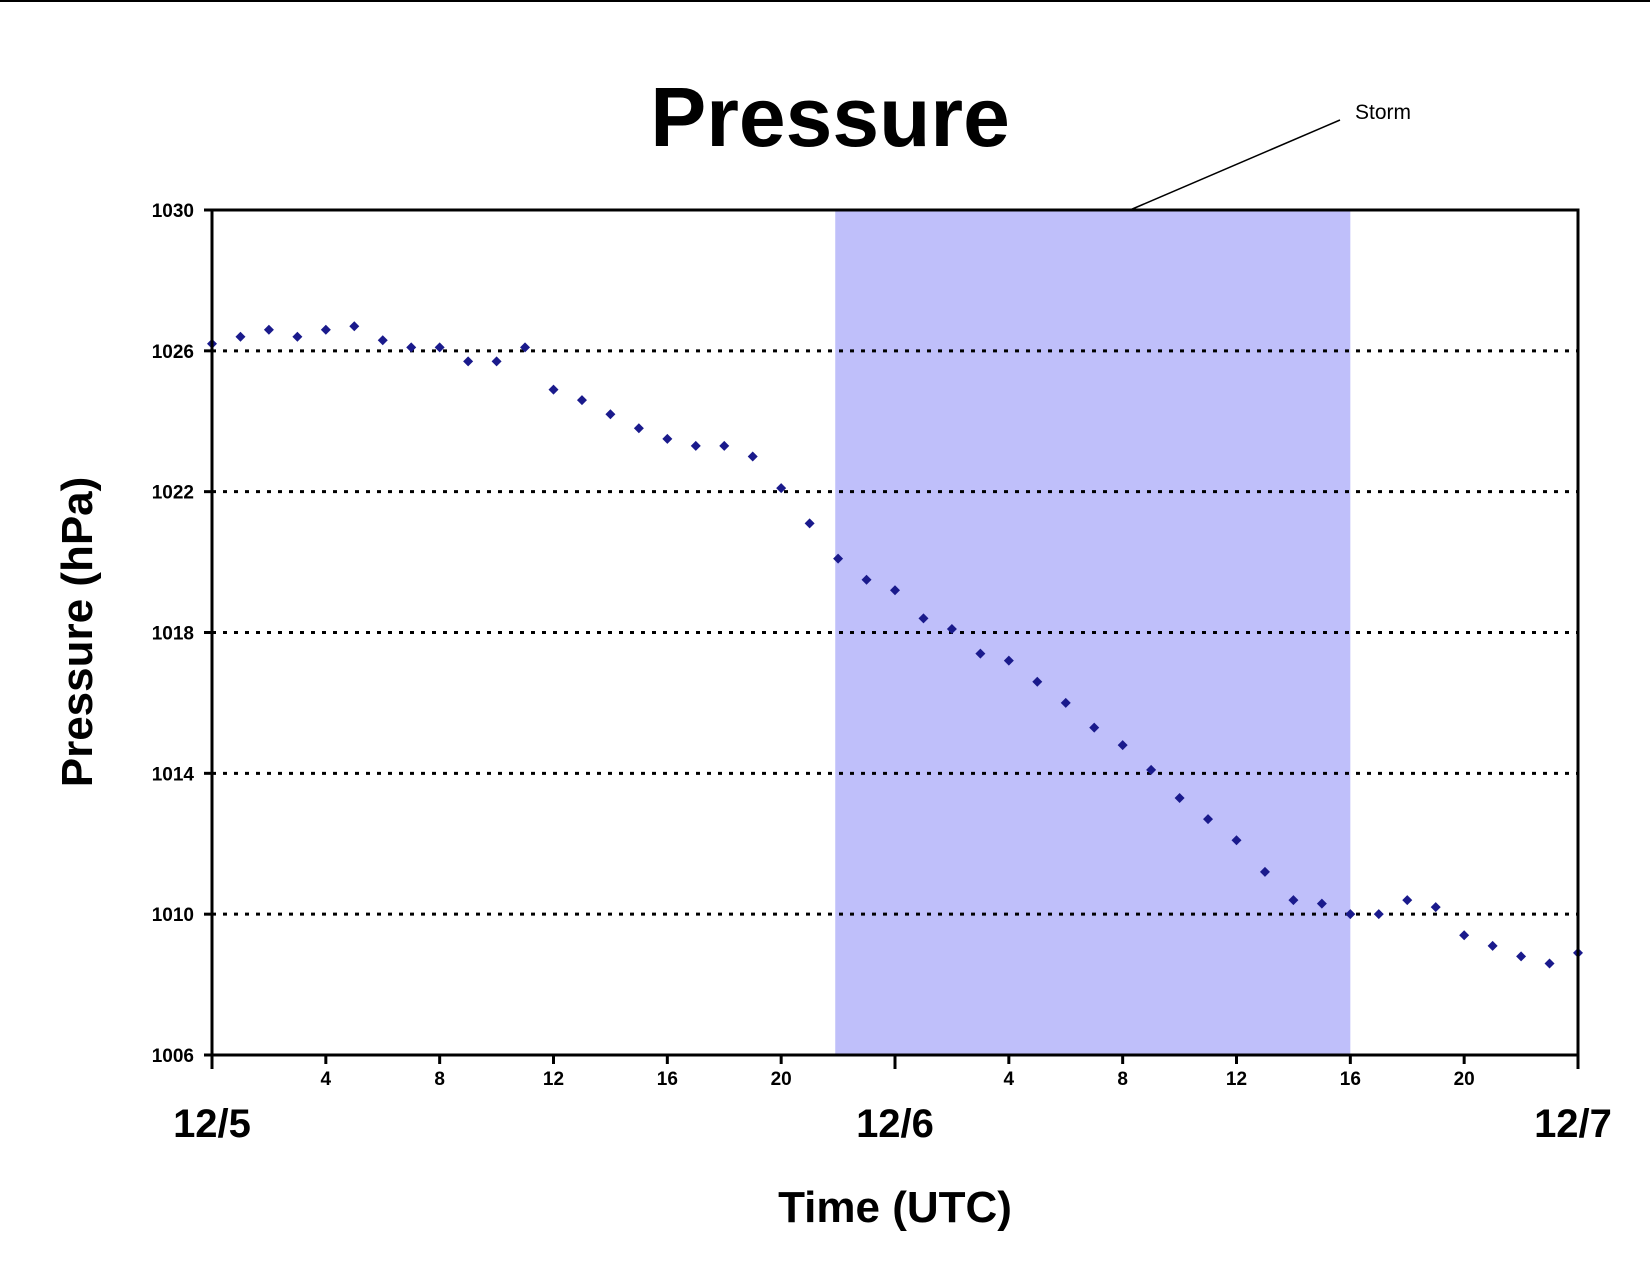 The image size is (1650, 1275). What do you see at coordinates (895, 1207) in the screenshot?
I see `x-axis-title: Time (UTC)` at bounding box center [895, 1207].